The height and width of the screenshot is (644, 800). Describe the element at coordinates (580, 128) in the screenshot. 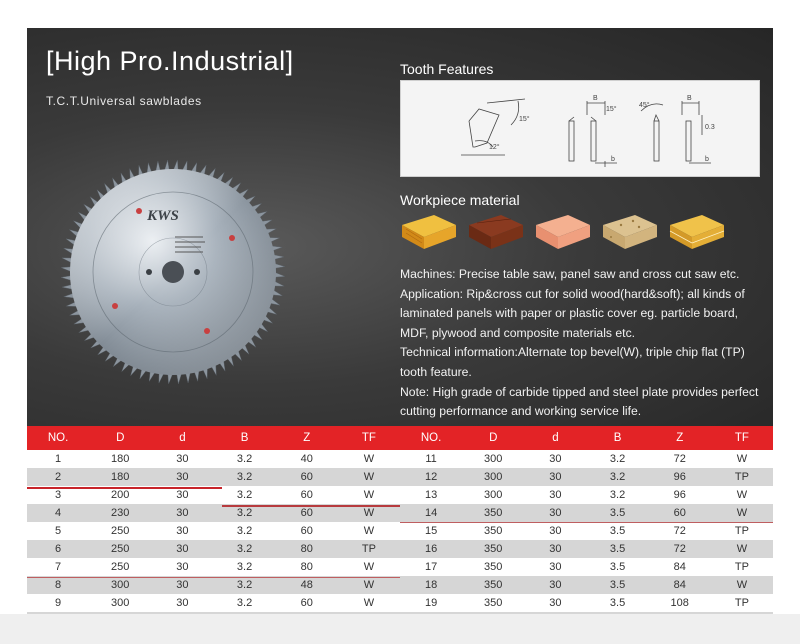

I see `tooth-features-diagram: 15° 12° B b 15° 45° B b 0.3` at that location.